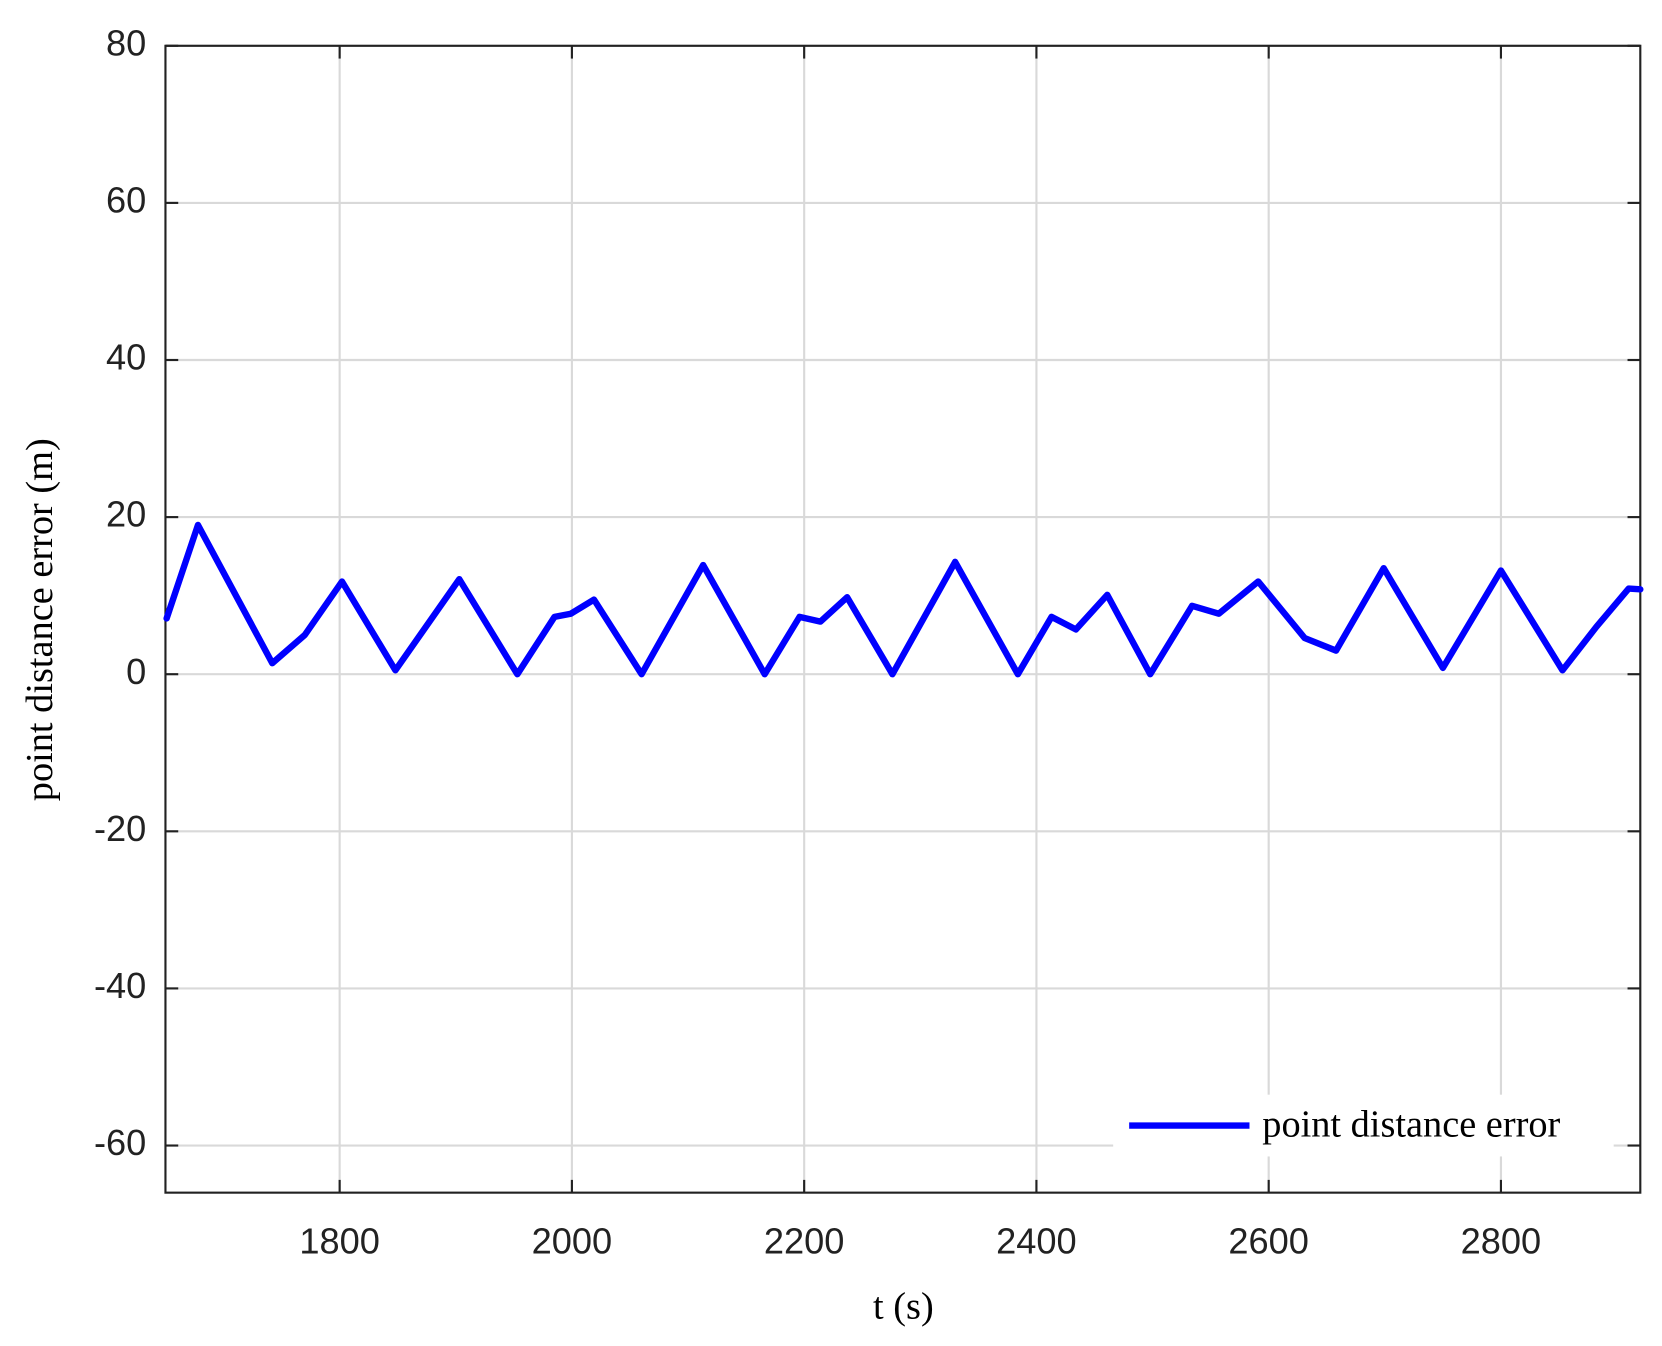 Image resolution: width=1662 pixels, height=1346 pixels. What do you see at coordinates (40, 619) in the screenshot?
I see `y-axis-label: point distance error (m)` at bounding box center [40, 619].